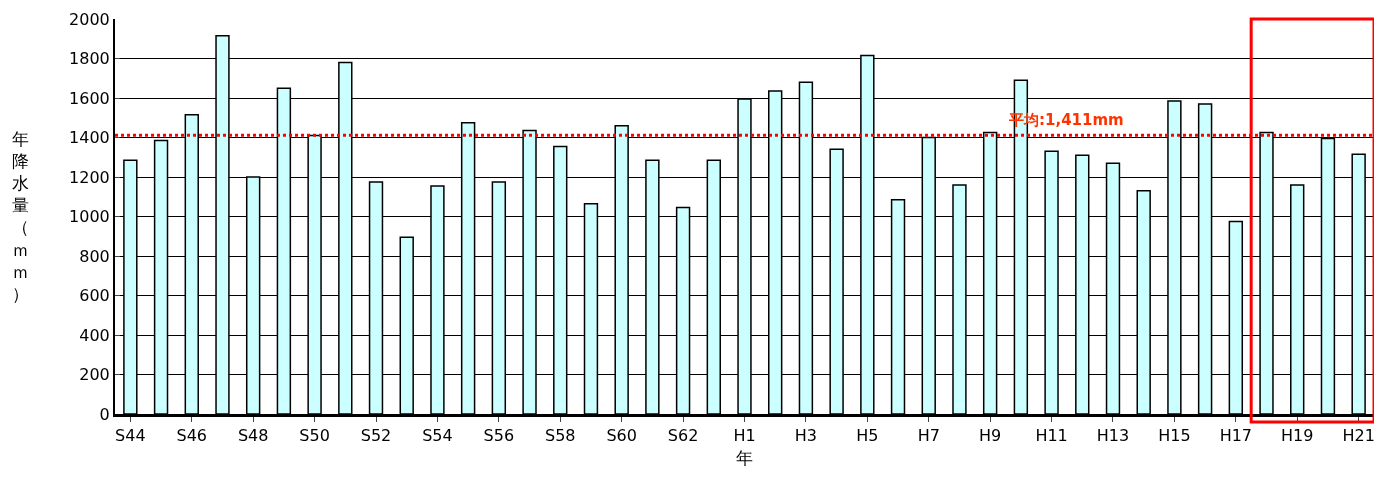 The width and height of the screenshot is (1385, 479). I want to click on x-tick-label: H5, so click(867, 436).